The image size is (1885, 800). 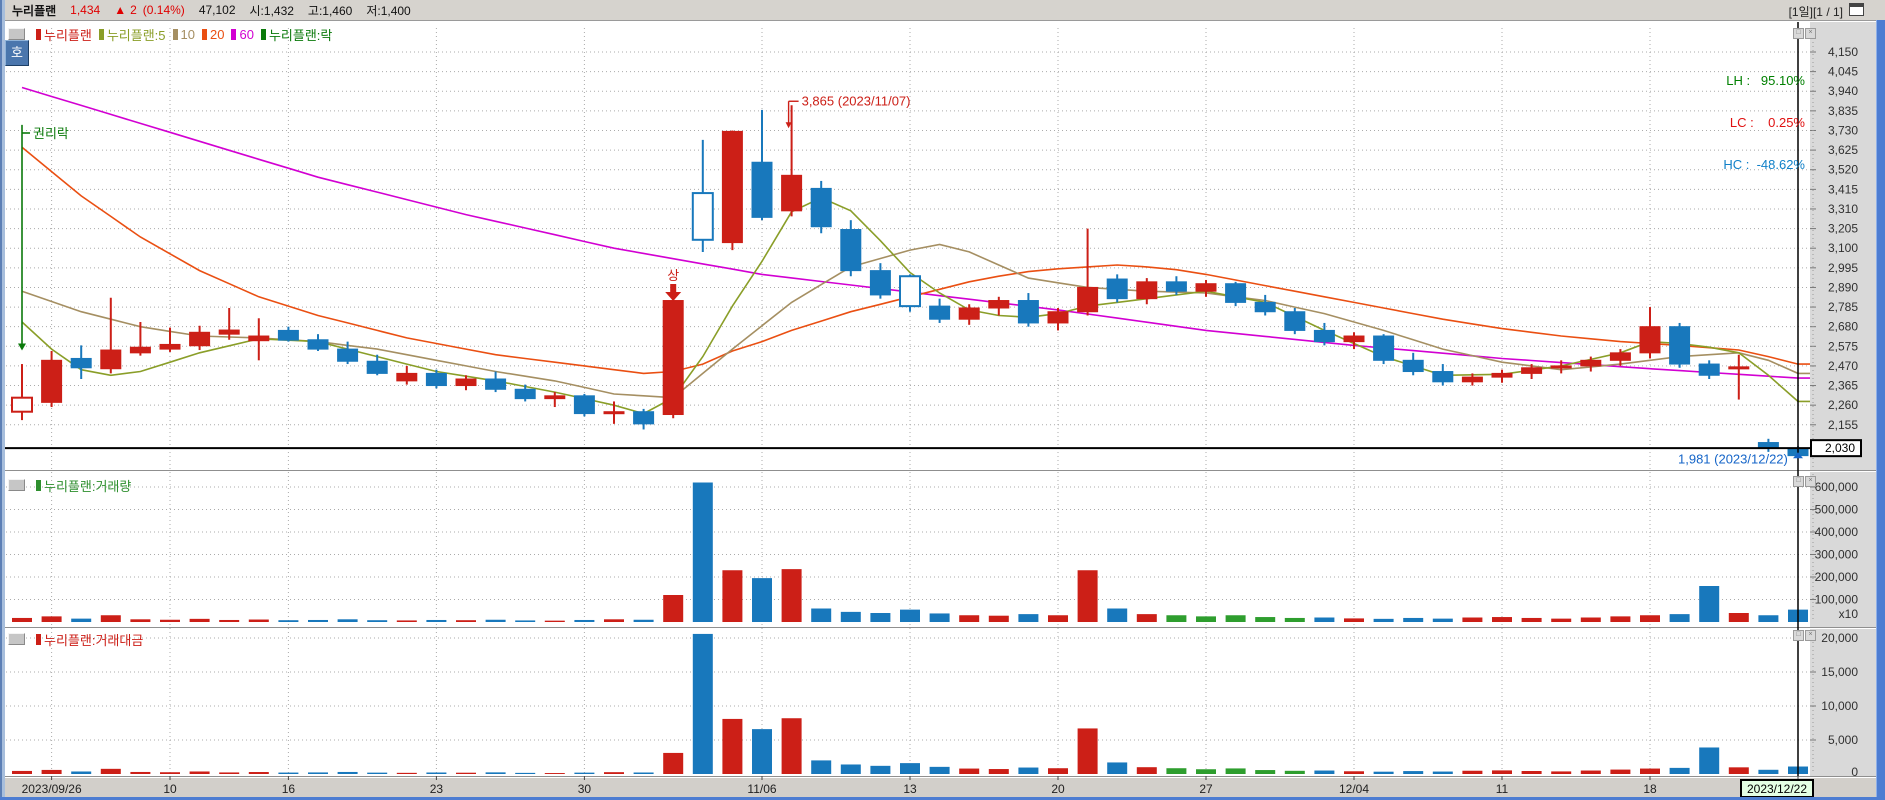 What do you see at coordinates (187, 34) in the screenshot?
I see `legend-label: 10` at bounding box center [187, 34].